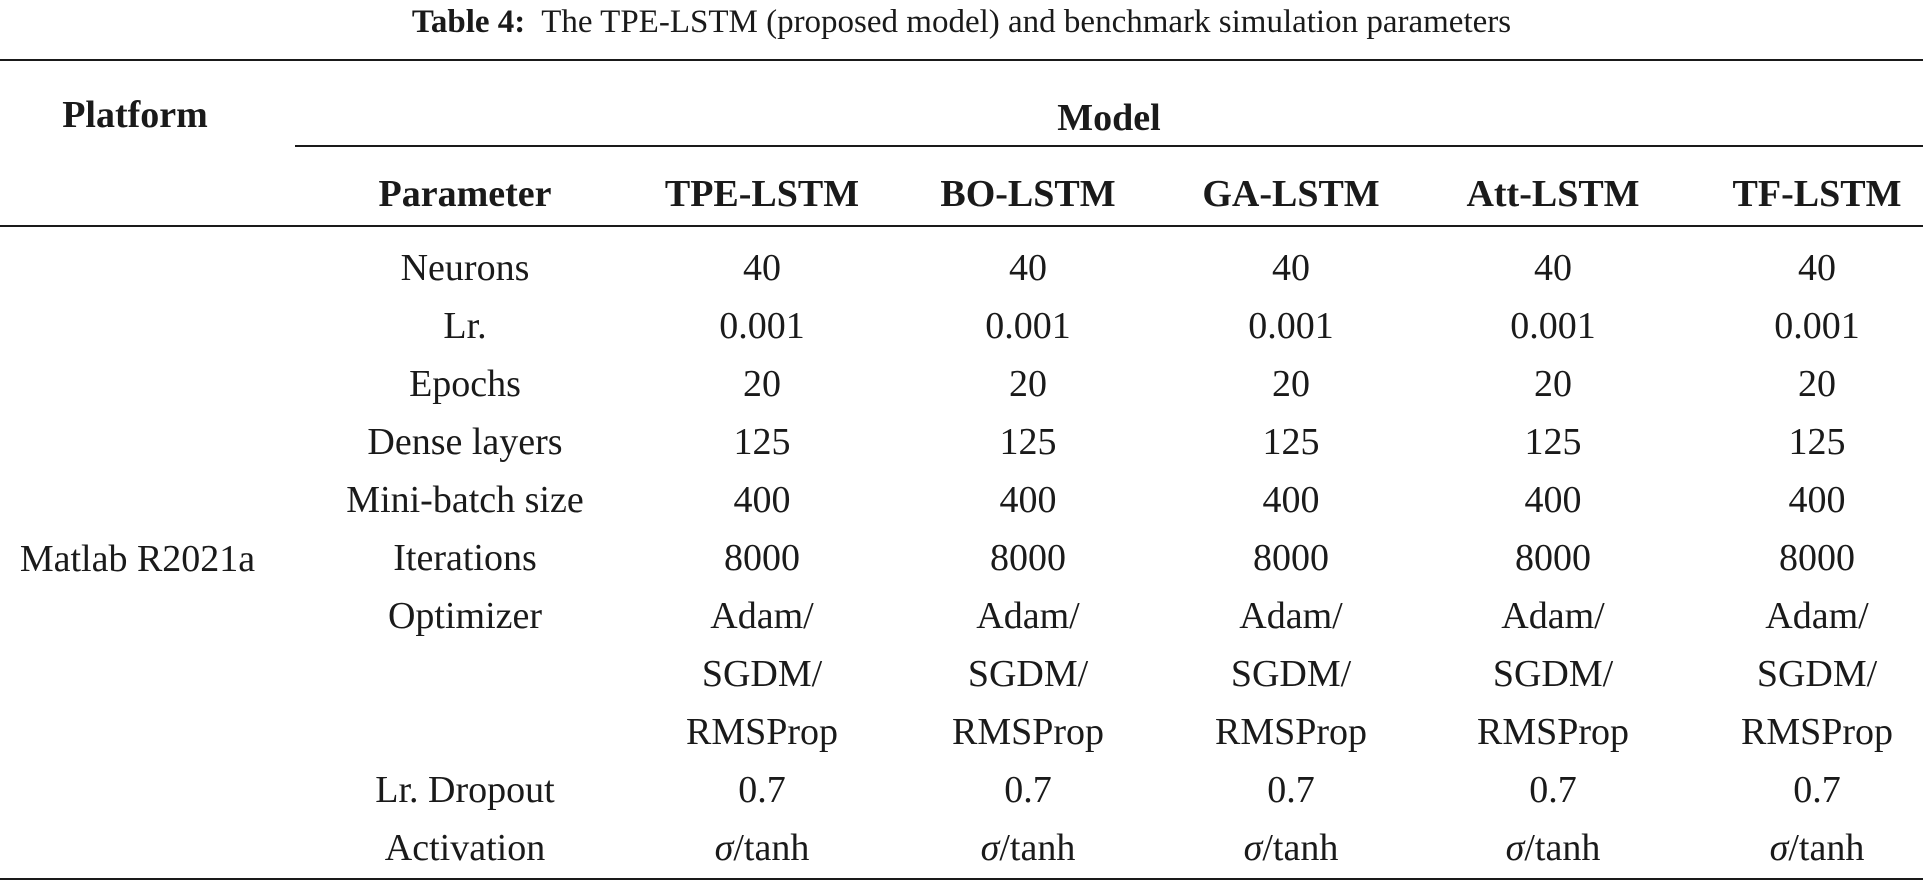 The image size is (1923, 885). I want to click on header-rule, so click(961, 226).